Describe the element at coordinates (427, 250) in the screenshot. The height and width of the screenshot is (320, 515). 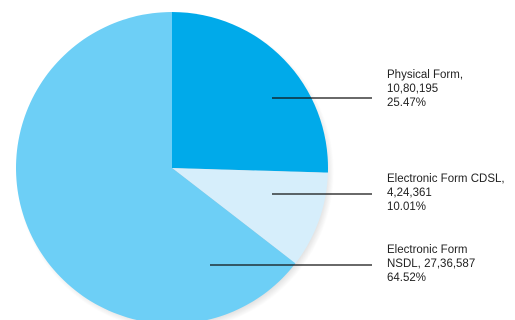
I see `slice-label-line: Electronic Form` at that location.